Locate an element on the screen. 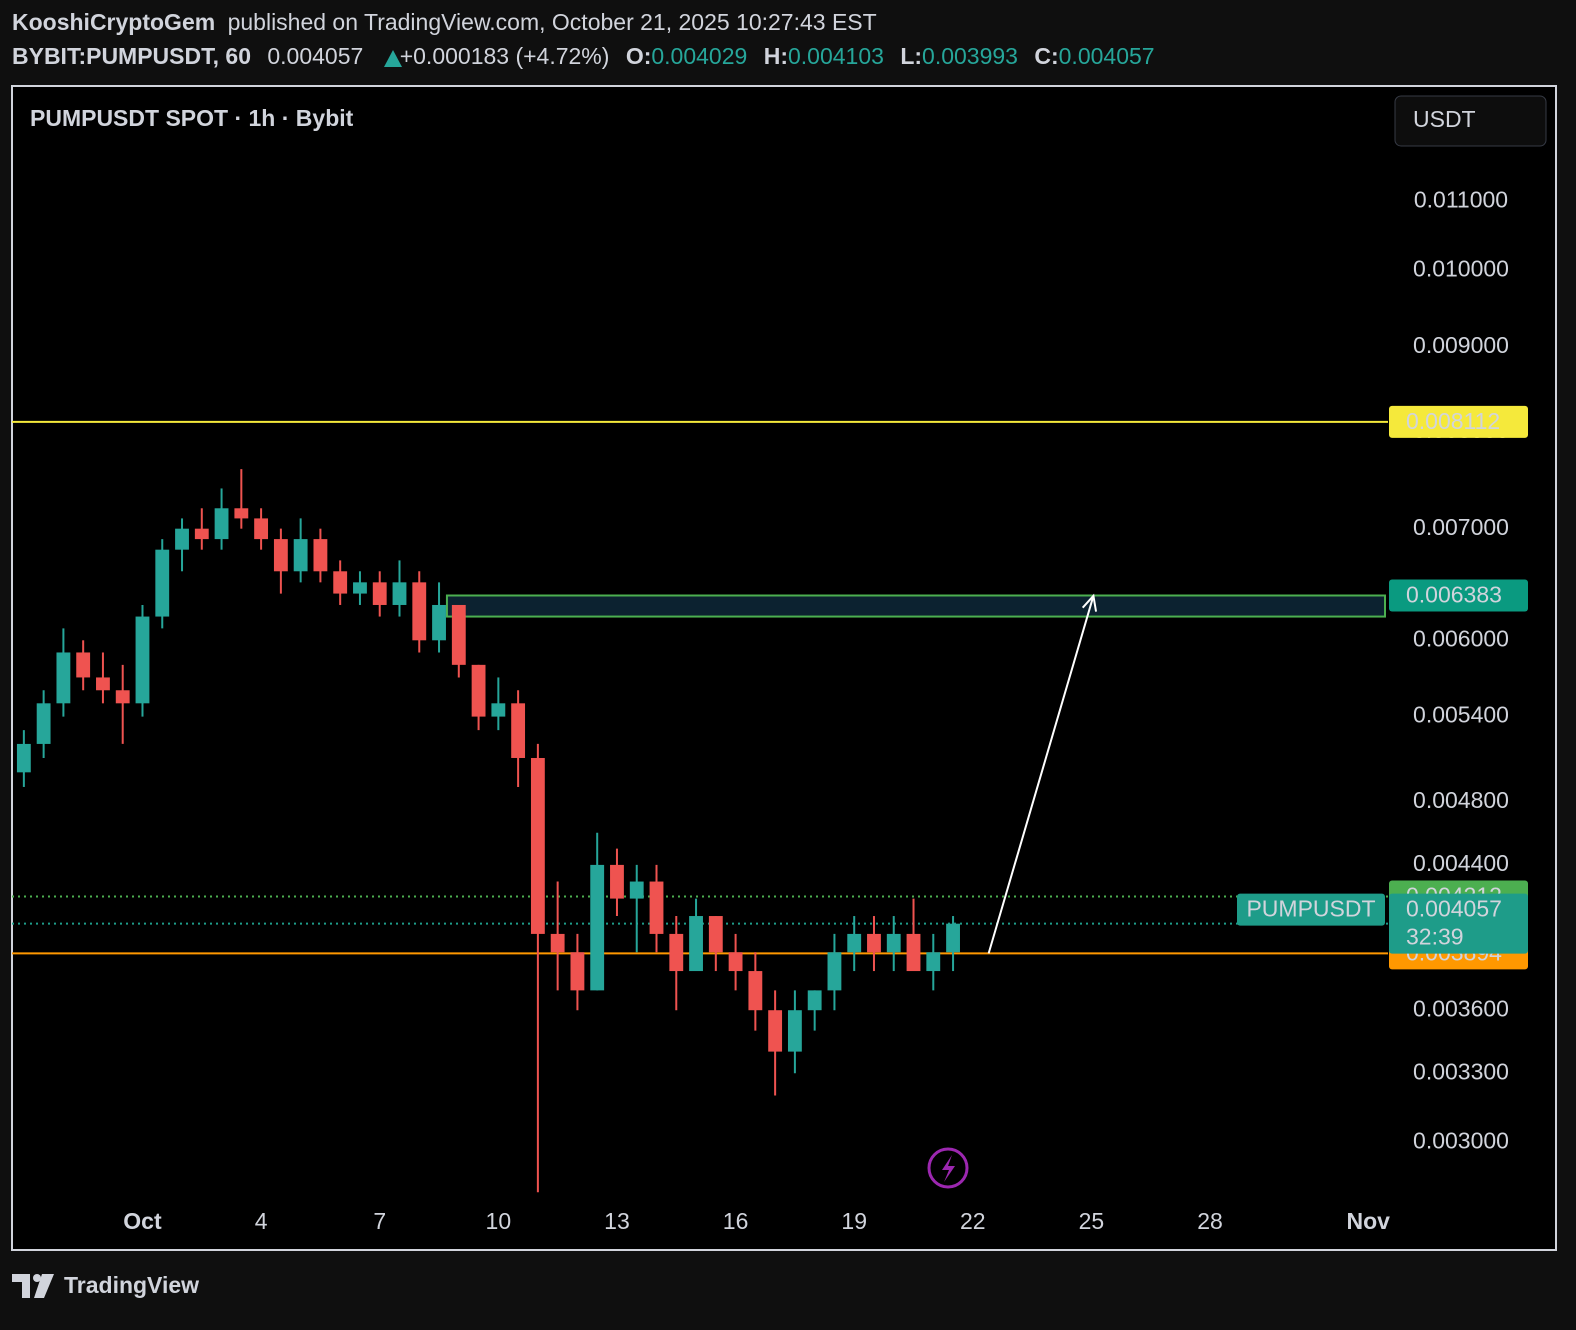 The height and width of the screenshot is (1330, 1576). x-tick-label: Nov is located at coordinates (1369, 1221).